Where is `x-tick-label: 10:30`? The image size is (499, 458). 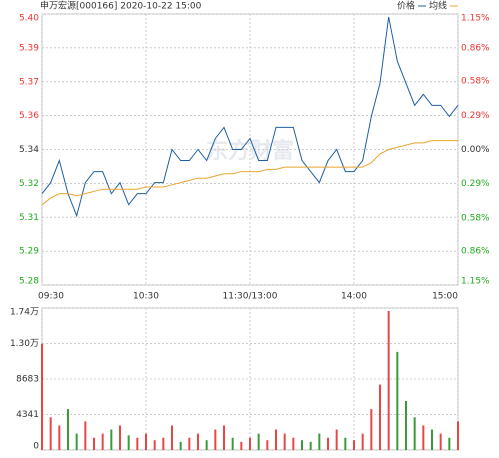
x-tick-label: 10:30 is located at coordinates (146, 297).